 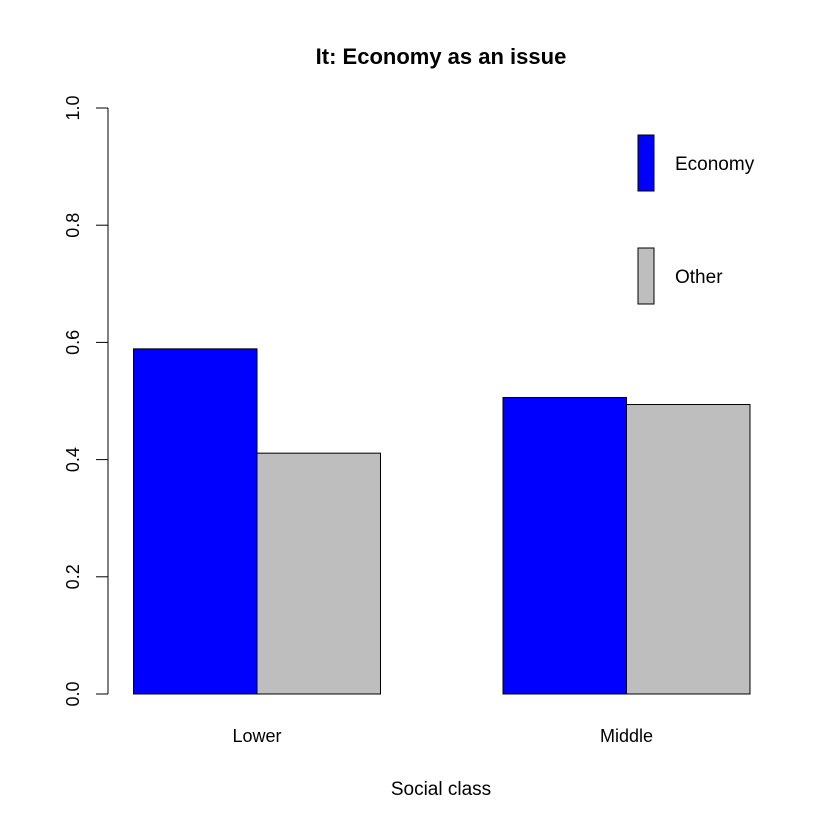 What do you see at coordinates (73, 107) in the screenshot?
I see `y-tick-label: 1.0` at bounding box center [73, 107].